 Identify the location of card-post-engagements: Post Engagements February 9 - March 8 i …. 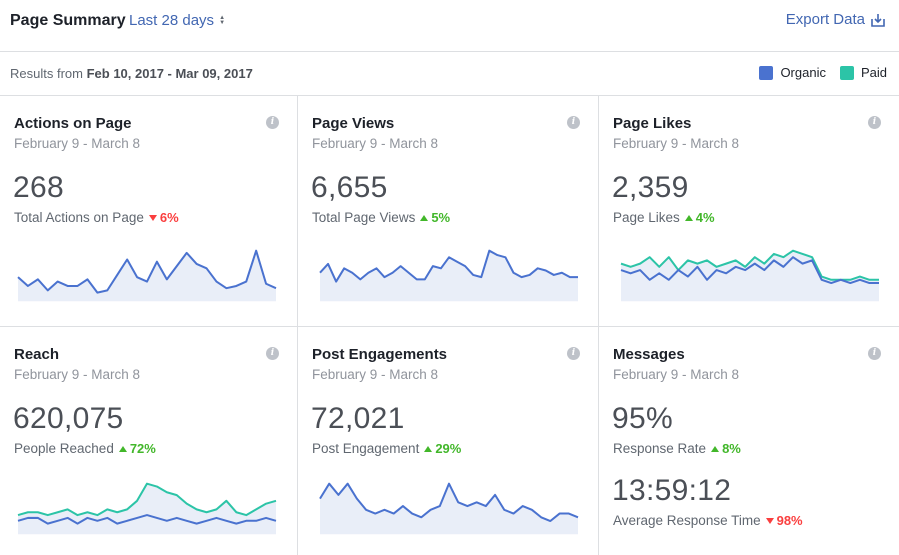
(448, 441).